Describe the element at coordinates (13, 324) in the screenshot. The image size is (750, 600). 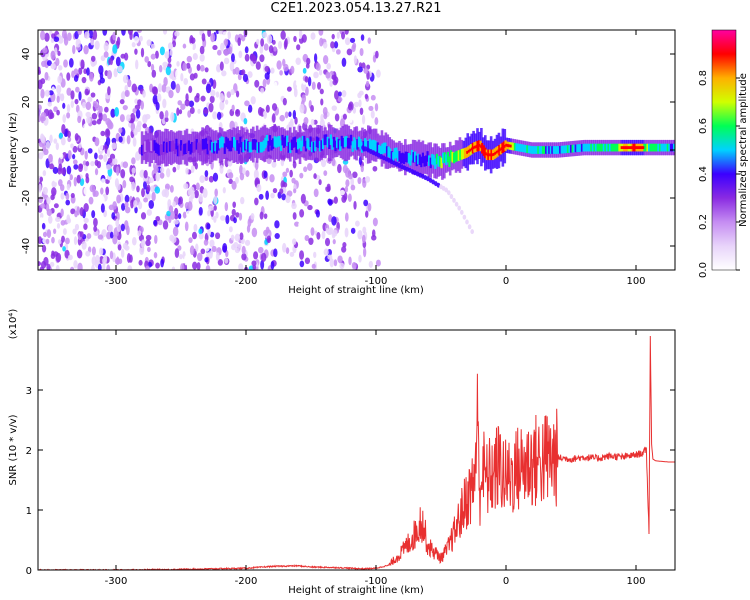
I see `snr-y-scale-label: (x10⁴)` at that location.